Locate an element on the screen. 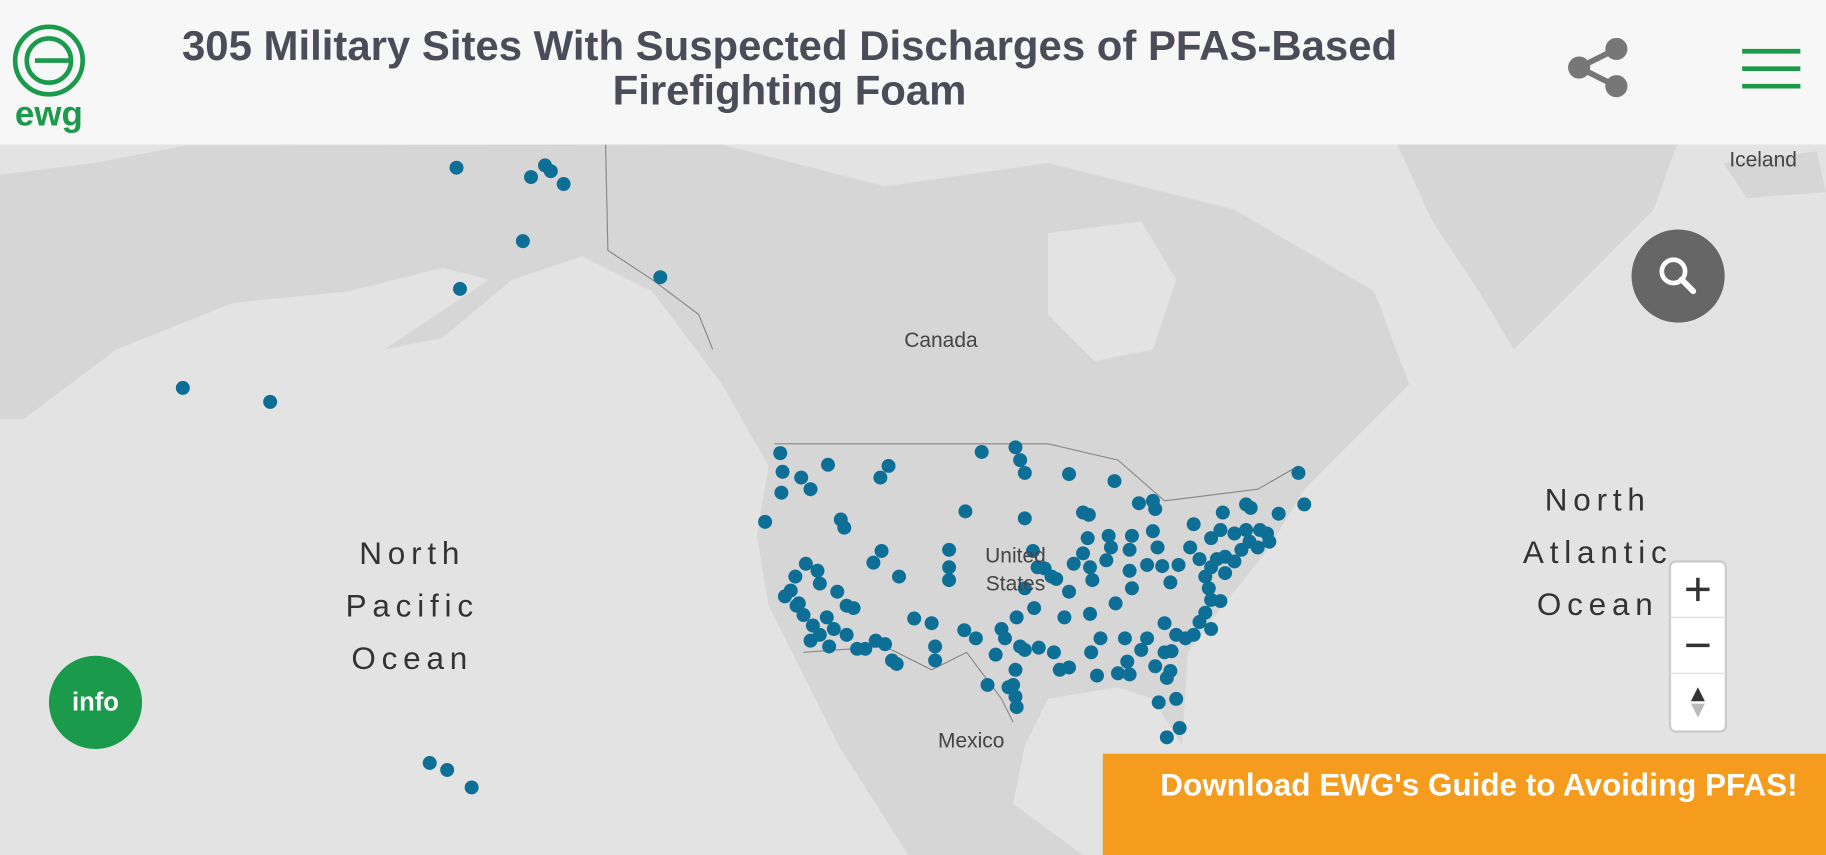 The width and height of the screenshot is (1826, 855). compass is located at coordinates (1697, 702).